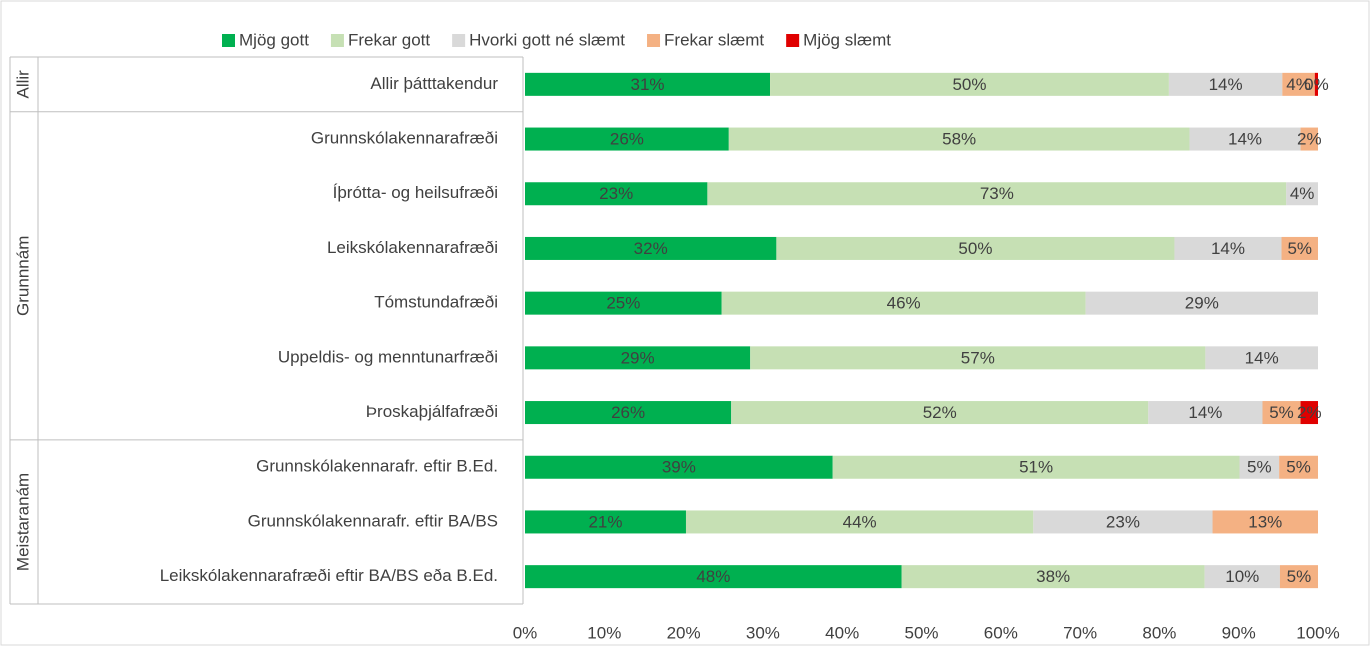  I want to click on data-label: 2%, so click(1309, 412).